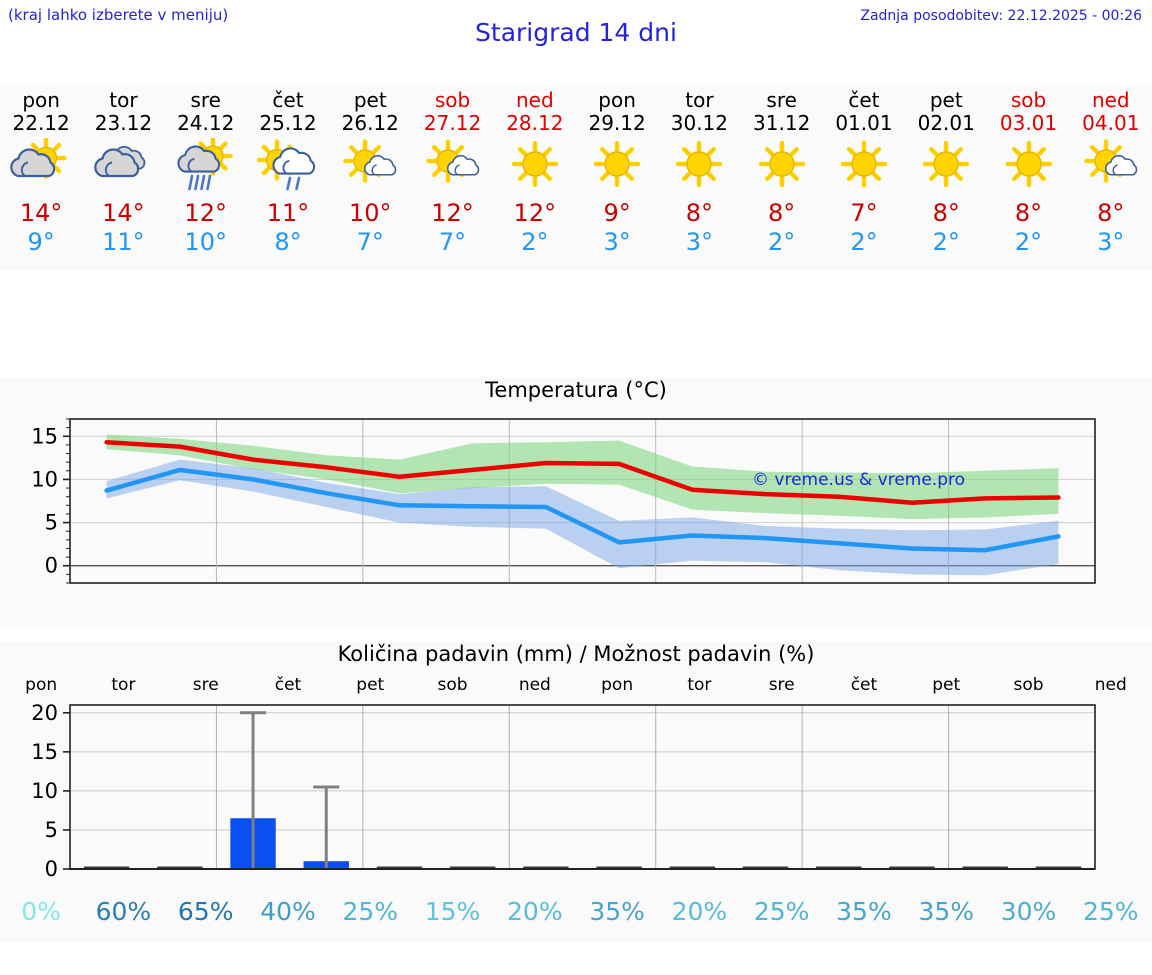  What do you see at coordinates (699, 123) in the screenshot?
I see `day-date: 30.12` at bounding box center [699, 123].